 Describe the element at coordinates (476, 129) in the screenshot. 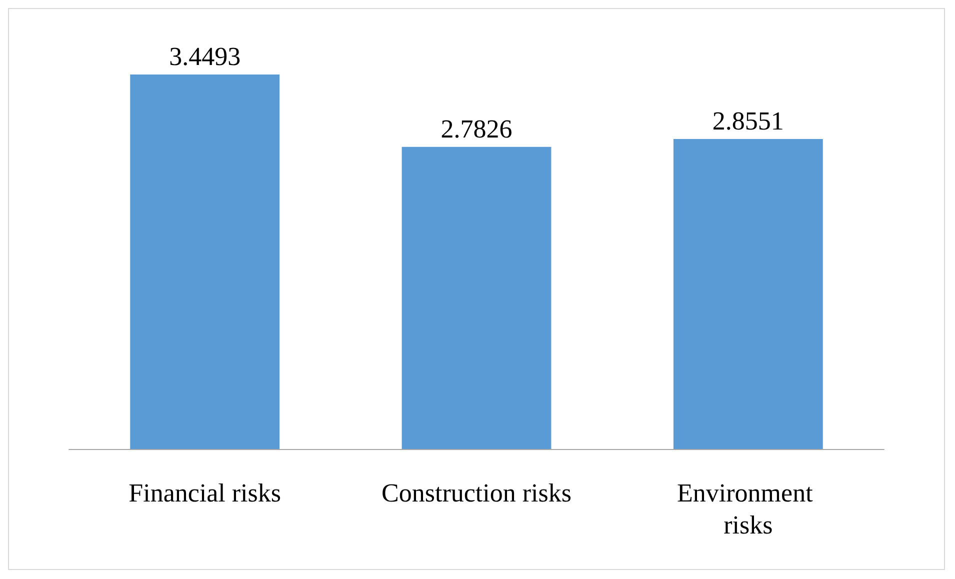

I see `data-label: 2.7826` at that location.